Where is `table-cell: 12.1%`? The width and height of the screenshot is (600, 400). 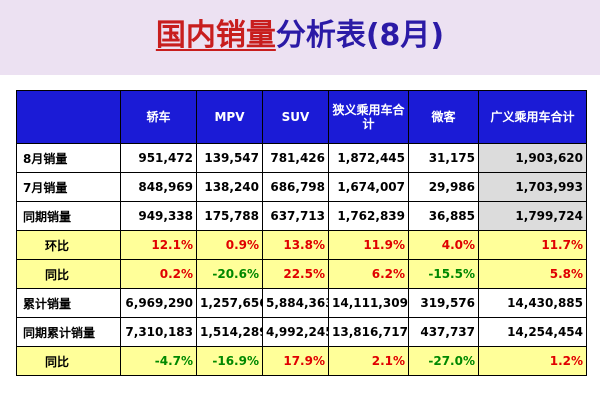 table-cell: 12.1% is located at coordinates (158, 245).